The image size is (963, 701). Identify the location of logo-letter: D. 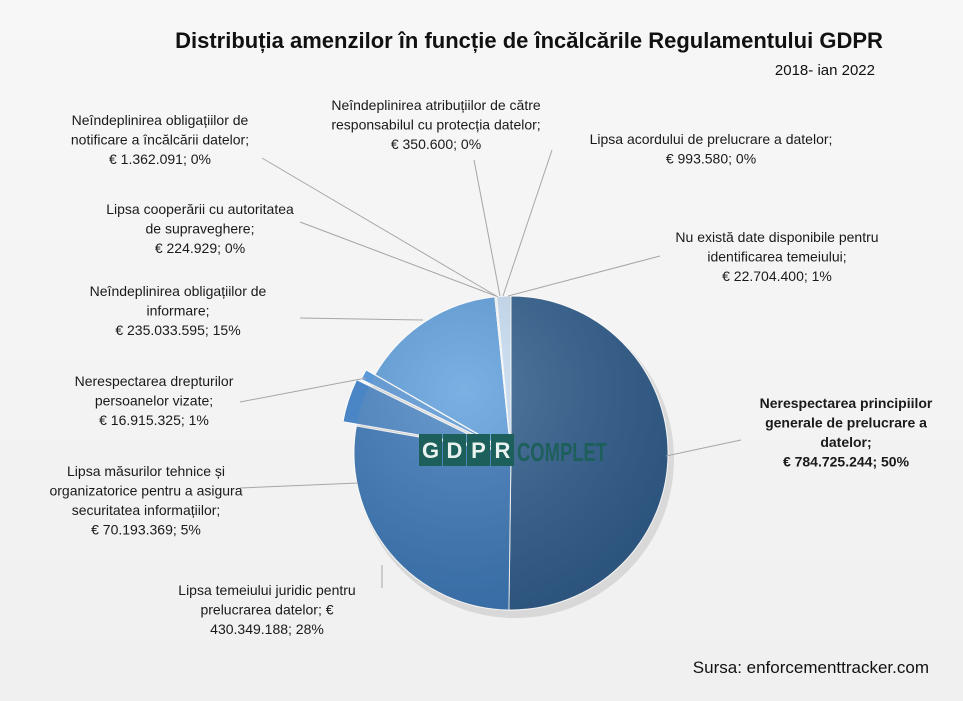
(455, 450).